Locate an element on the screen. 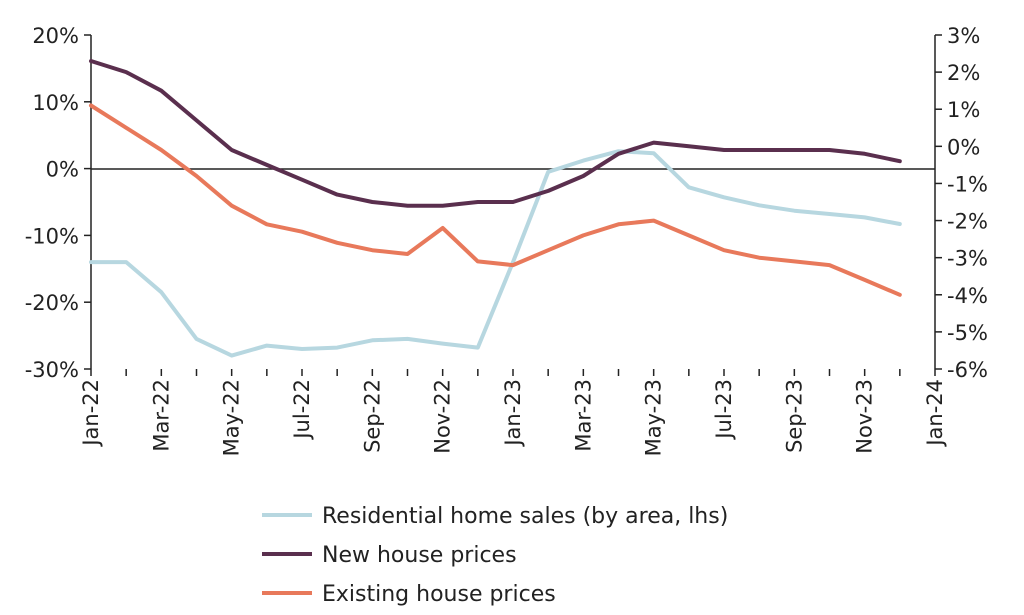 Image resolution: width=1024 pixels, height=615 pixels. legend-label-1: New house prices is located at coordinates (419, 555).